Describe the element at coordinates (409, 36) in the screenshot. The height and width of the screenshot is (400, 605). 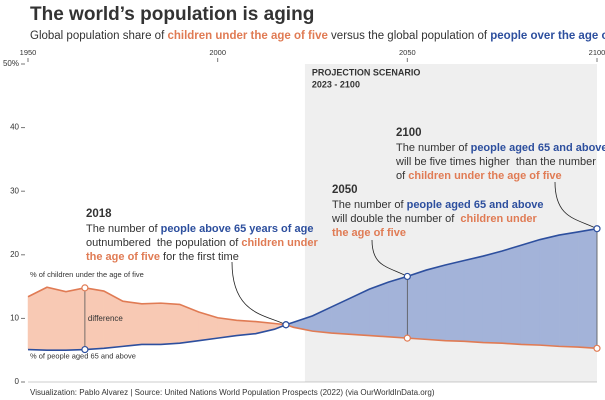
I see `chart-subtitle-part: versus the global population of` at that location.